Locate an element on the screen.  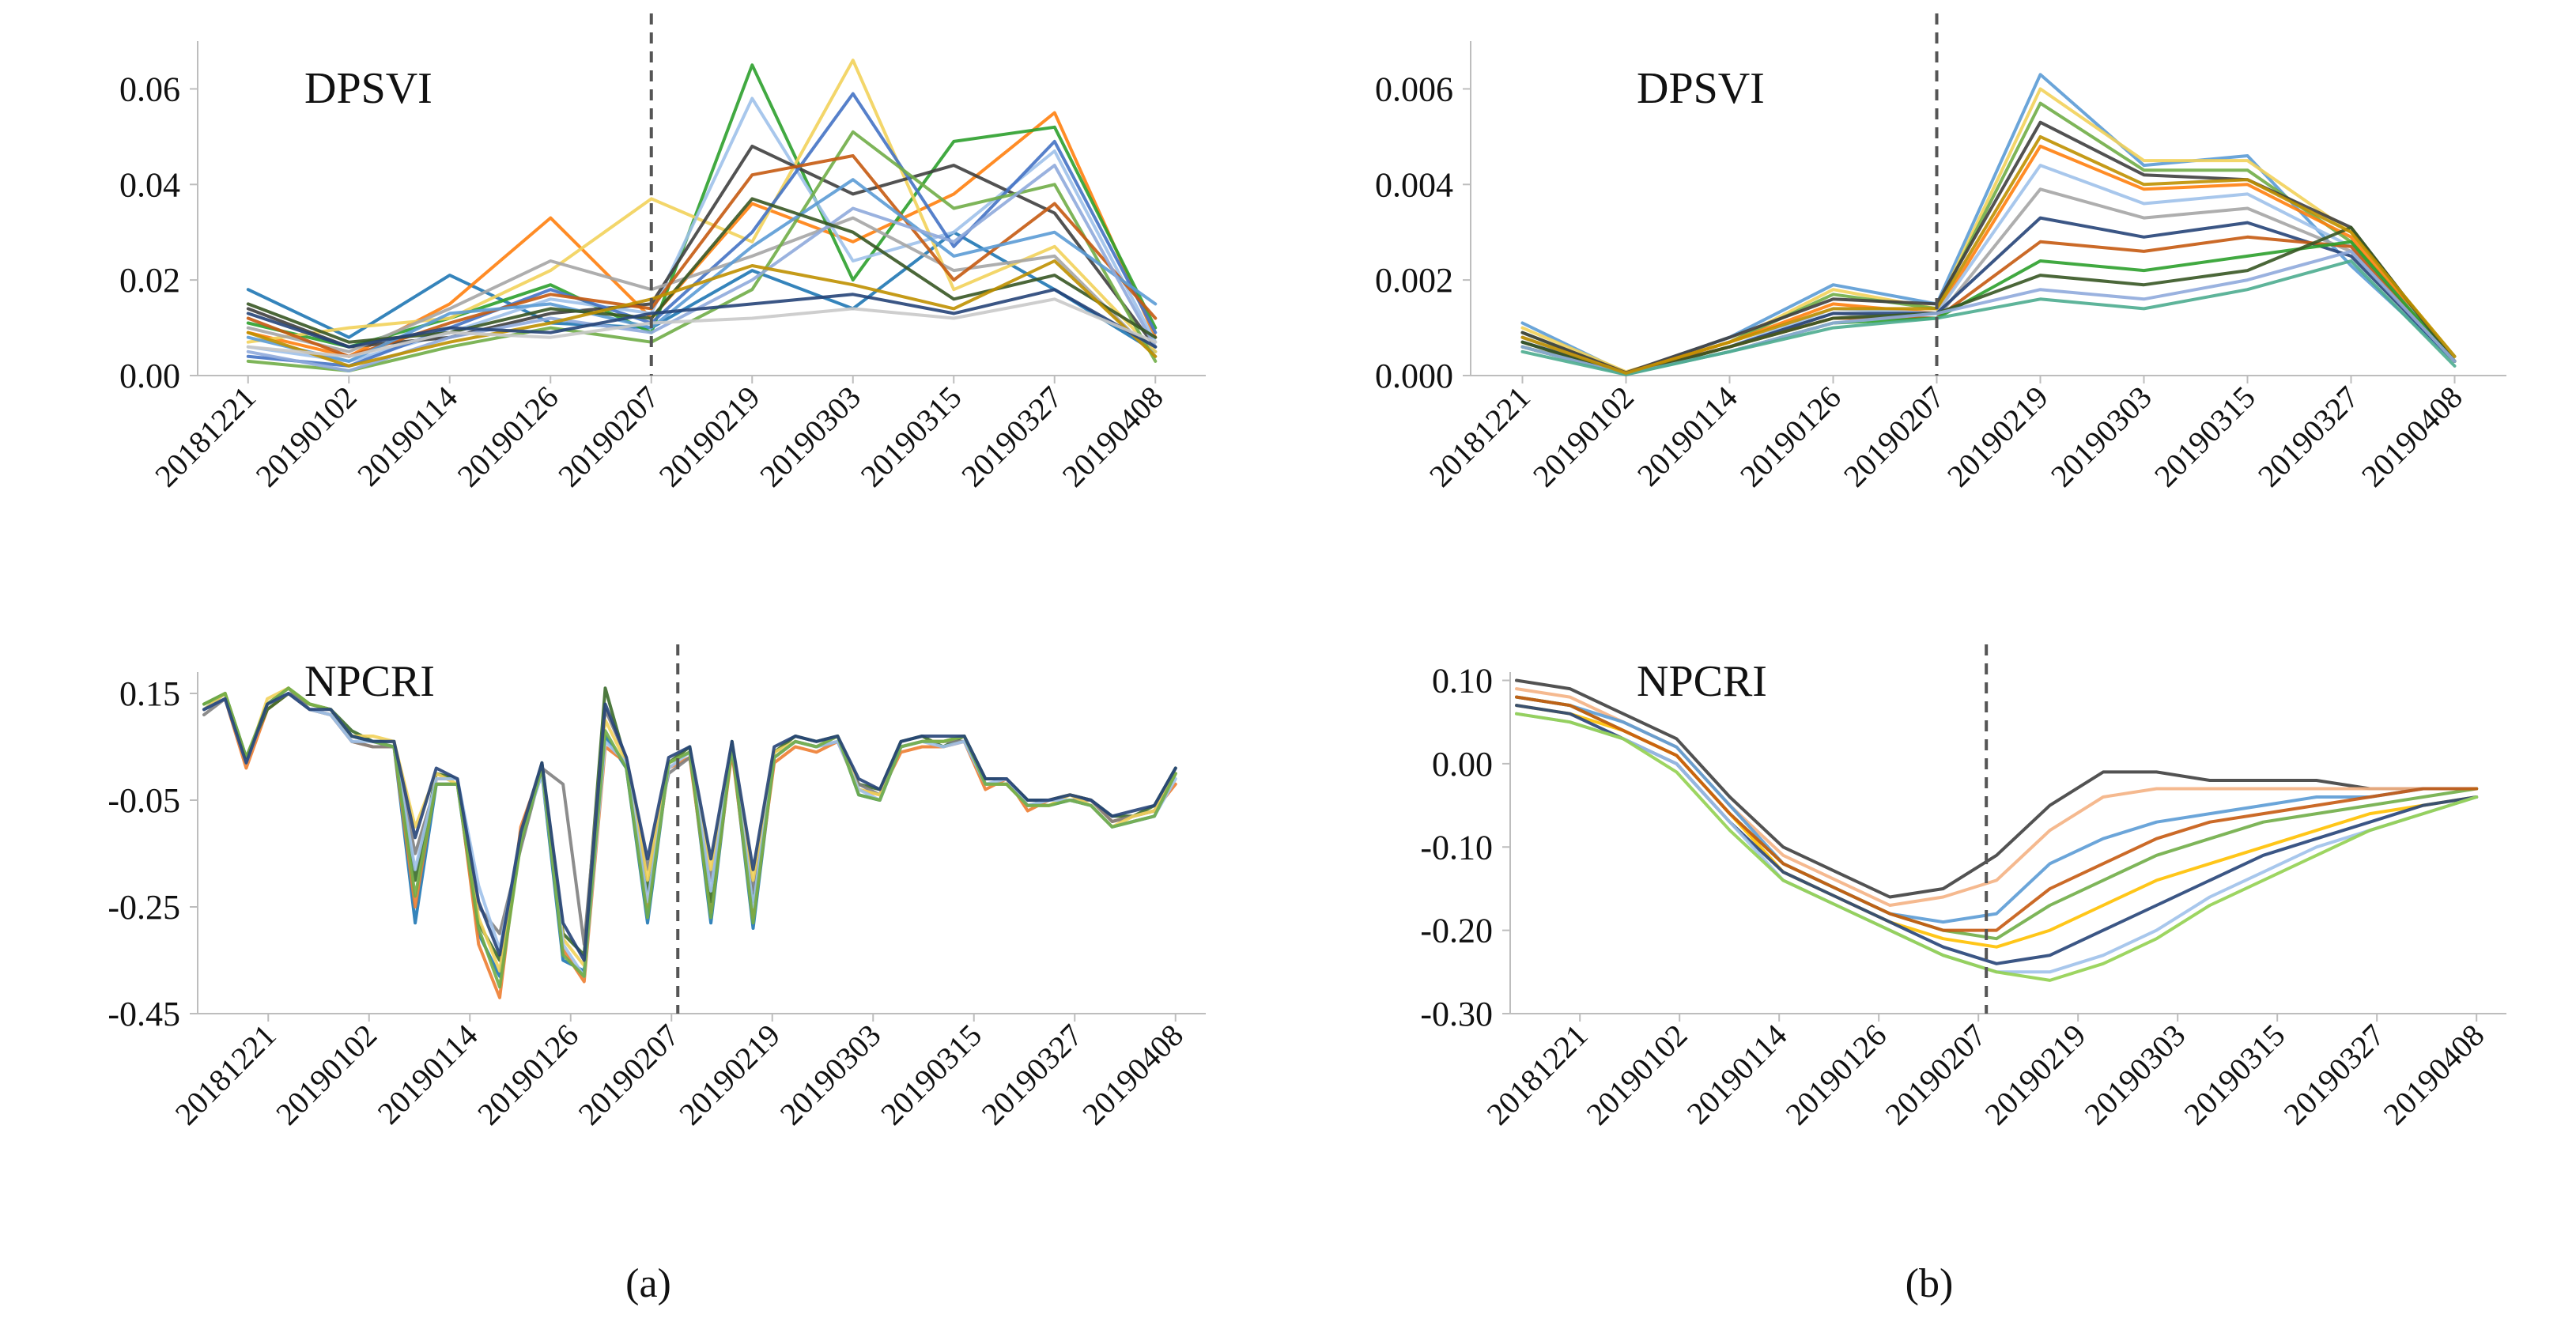
series-line-s16 is located at coordinates (702, 327).